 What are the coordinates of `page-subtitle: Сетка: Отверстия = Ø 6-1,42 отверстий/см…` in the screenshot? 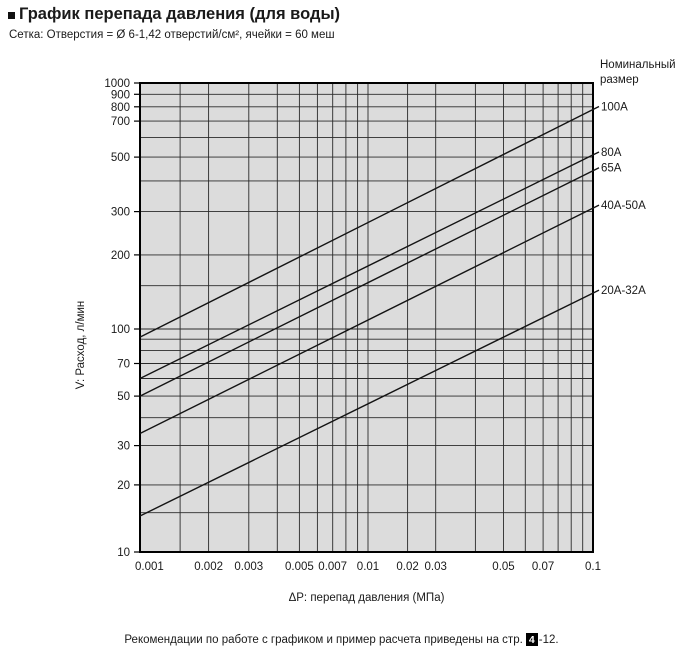 It's located at (172, 35).